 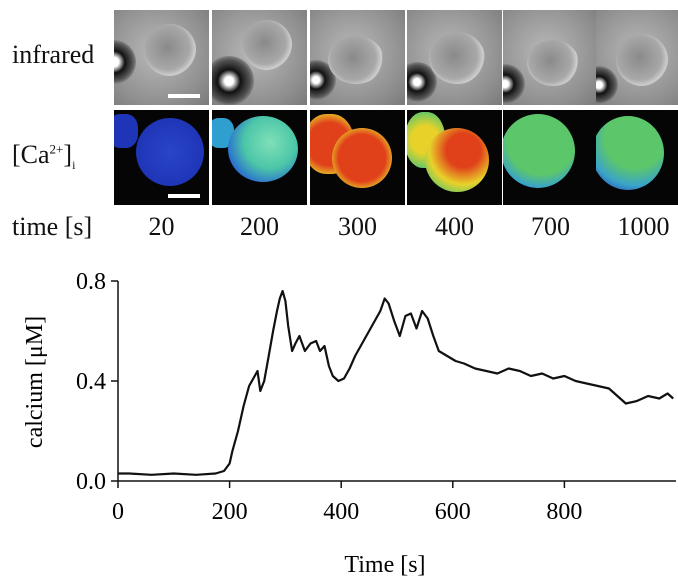 What do you see at coordinates (91, 482) in the screenshot?
I see `y-tick-label: 0.0` at bounding box center [91, 482].